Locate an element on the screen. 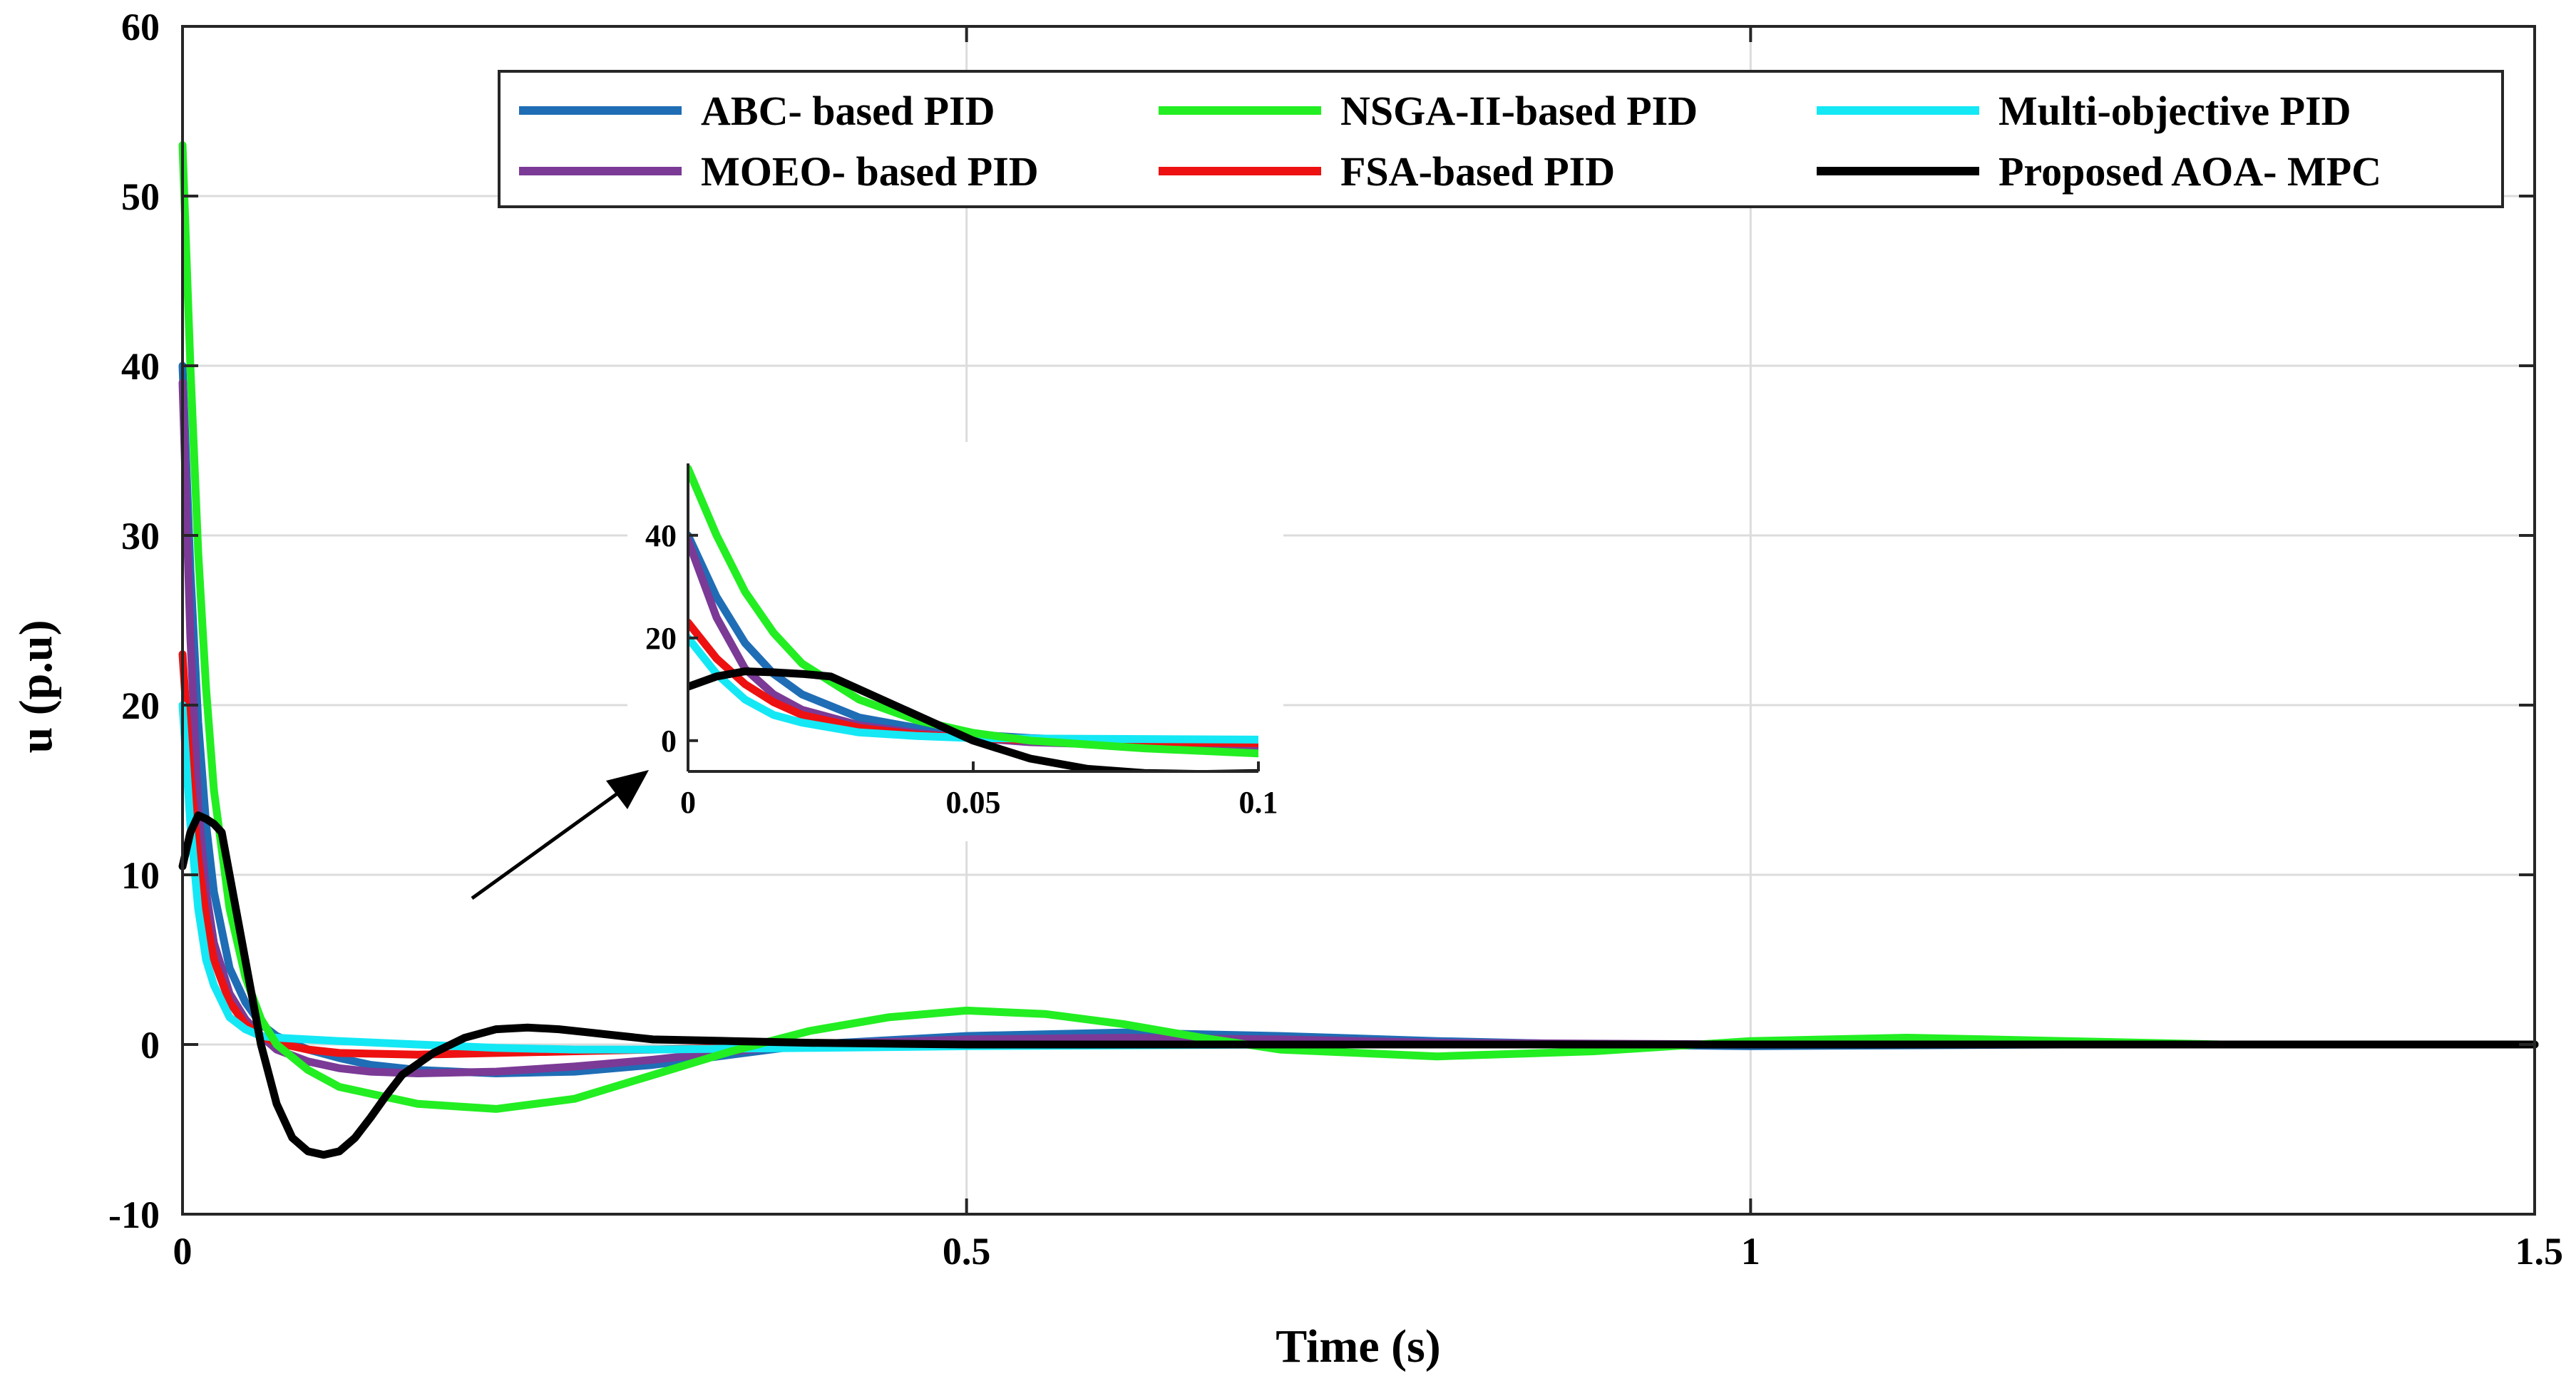 The image size is (2576, 1386). y-tick-label-2: 10 is located at coordinates (140, 875).